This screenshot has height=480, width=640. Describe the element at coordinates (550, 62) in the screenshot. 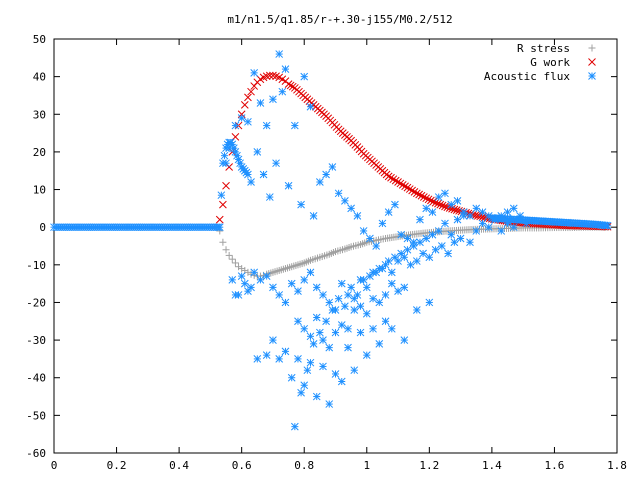

I see `legend-label: G work` at that location.